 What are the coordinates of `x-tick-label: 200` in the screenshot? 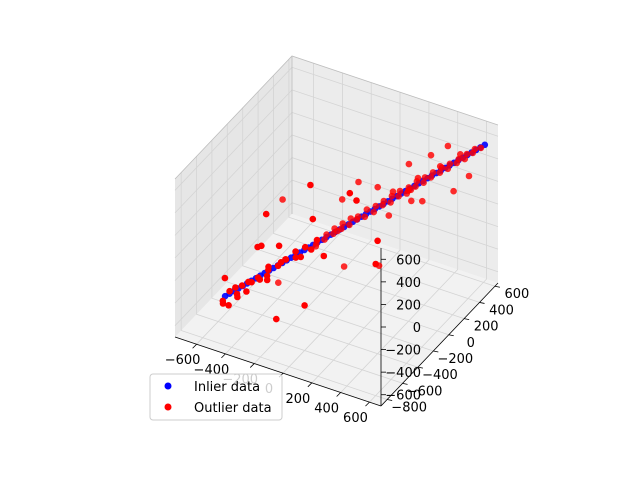 It's located at (297, 399).